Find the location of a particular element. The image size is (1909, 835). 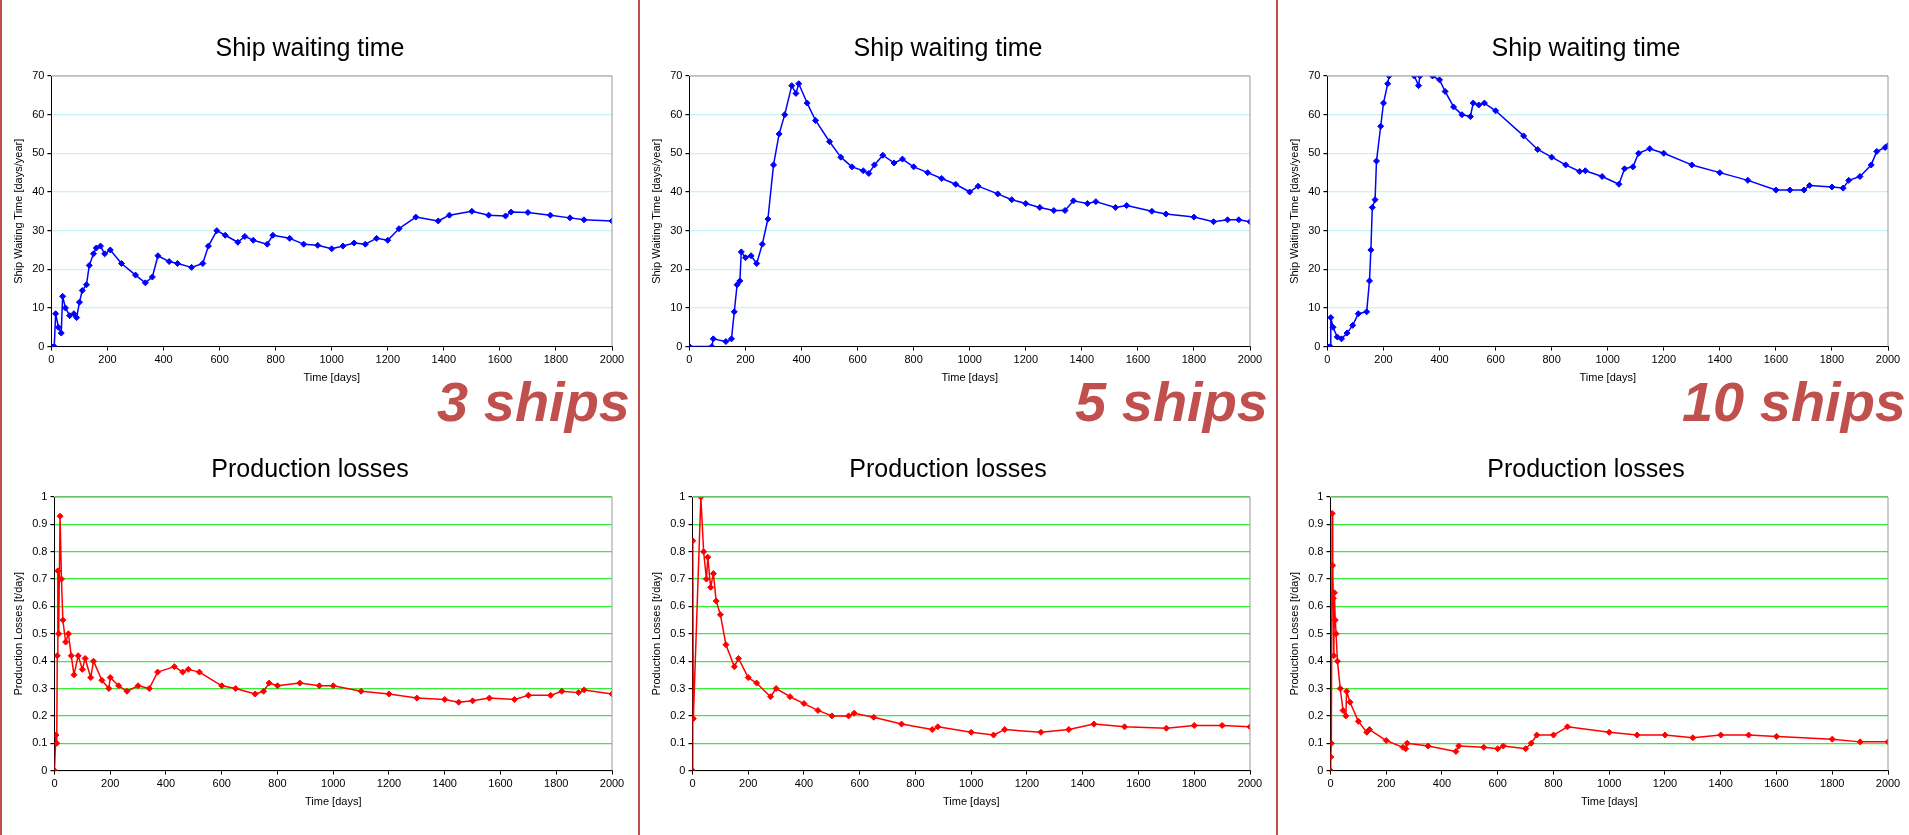

y-tick-label: 50 is located at coordinates (38, 152).